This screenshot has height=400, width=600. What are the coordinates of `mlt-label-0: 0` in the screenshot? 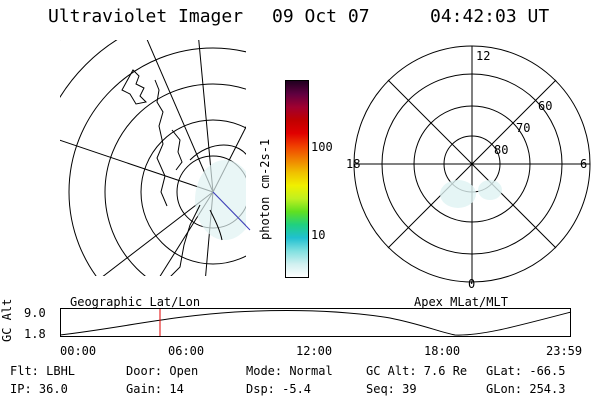 It's located at (471, 284).